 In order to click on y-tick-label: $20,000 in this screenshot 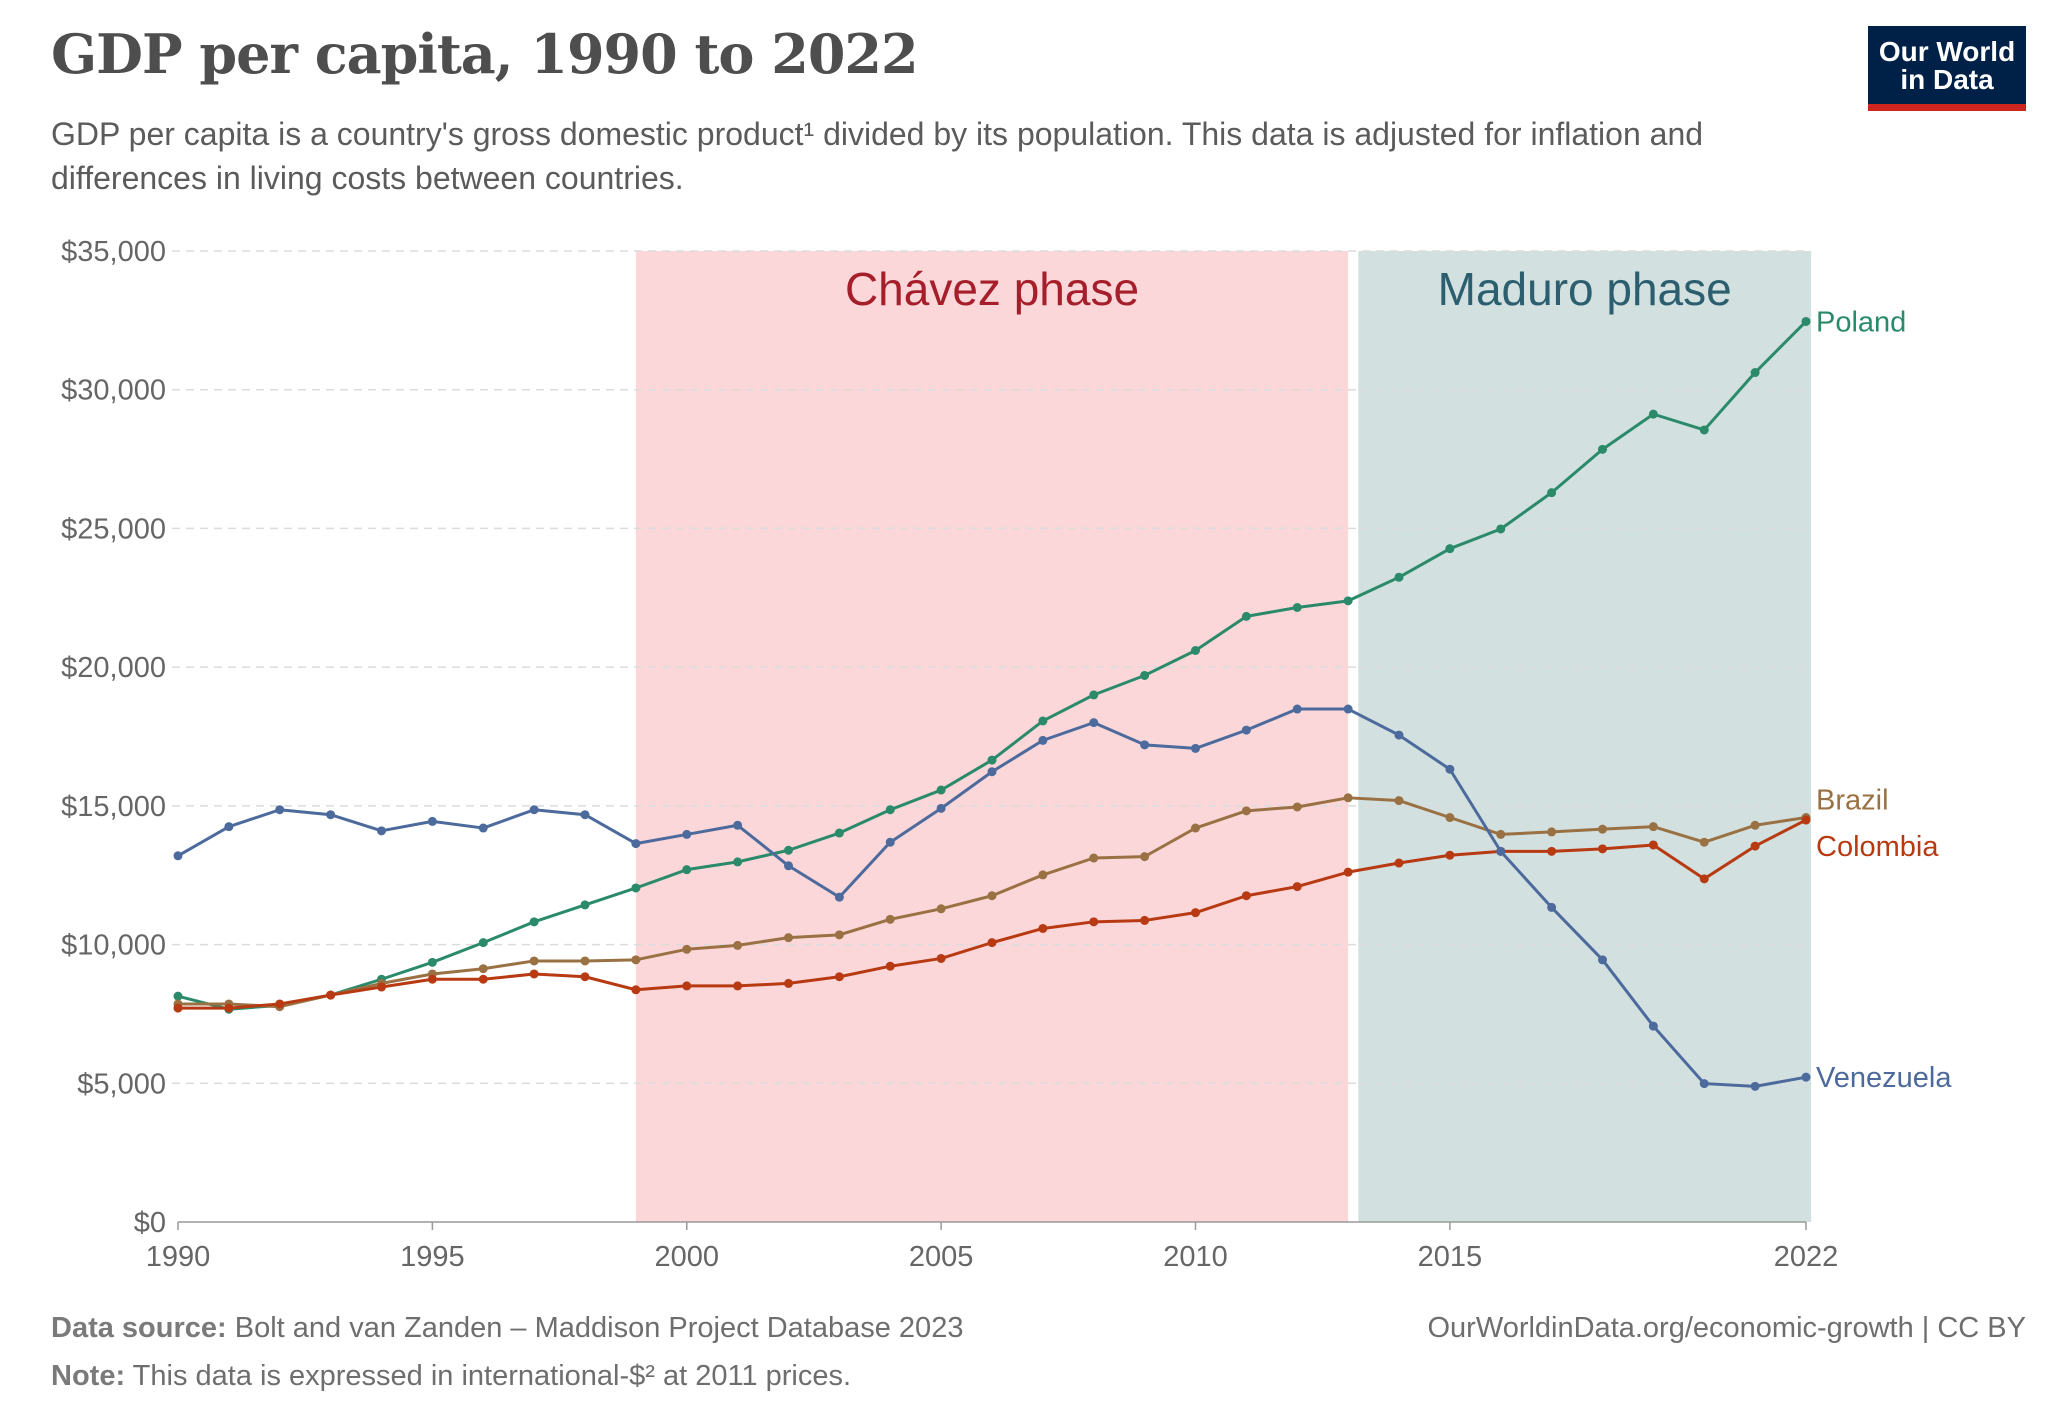, I will do `click(113, 668)`.